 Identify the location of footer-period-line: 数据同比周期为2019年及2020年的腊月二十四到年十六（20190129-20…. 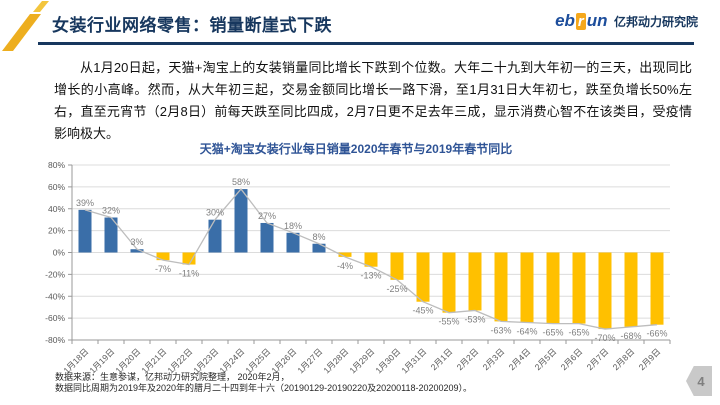
(264, 388).